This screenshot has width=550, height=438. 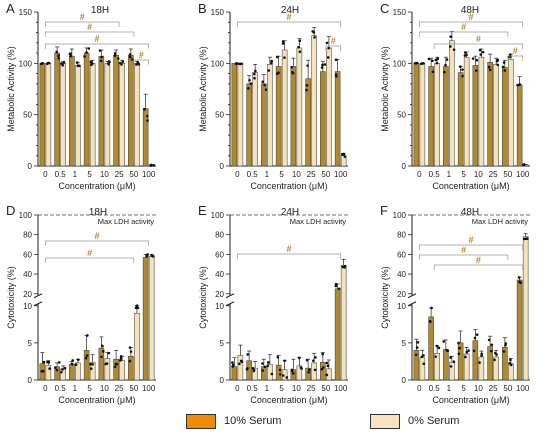 I want to click on y-tick-label: 150, so click(x=218, y=12).